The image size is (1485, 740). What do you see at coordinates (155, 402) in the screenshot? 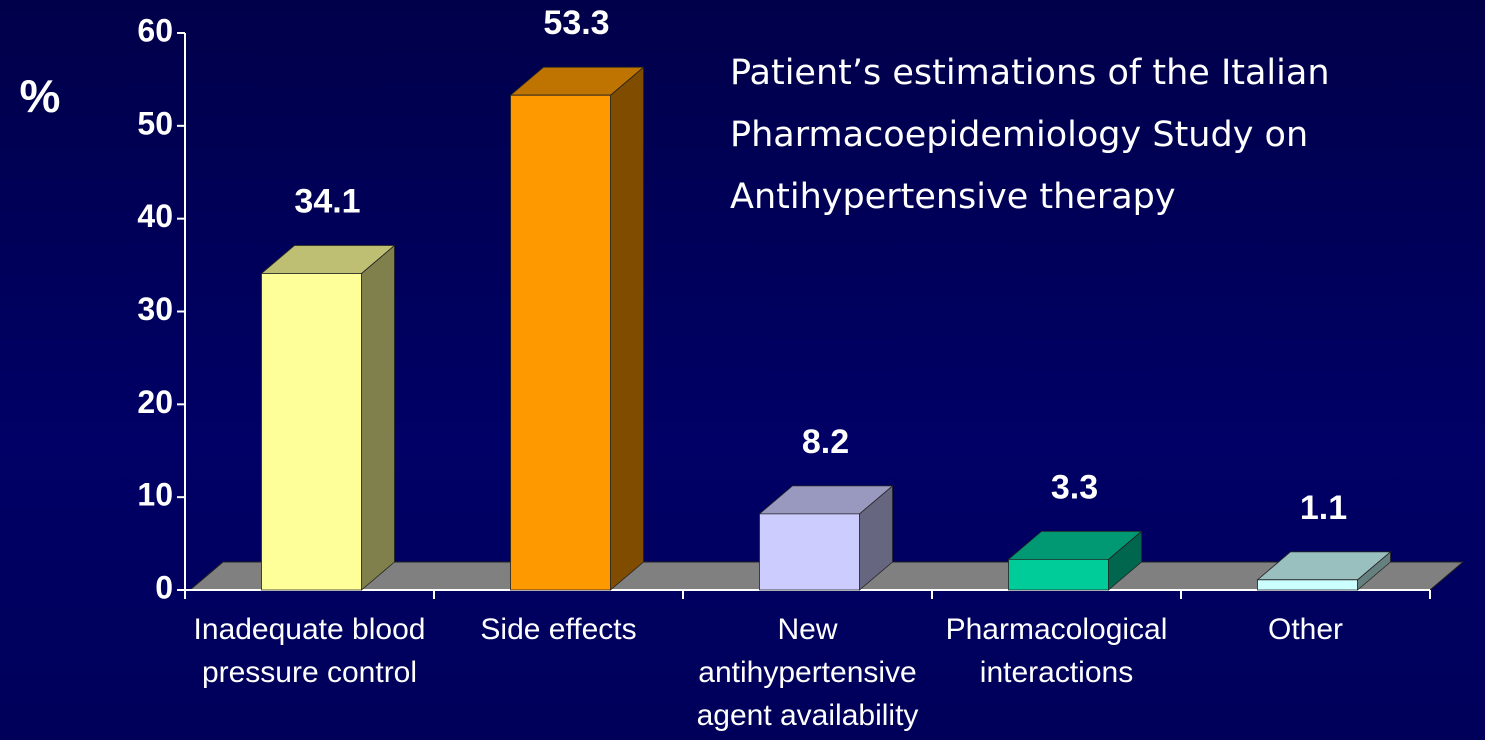
I see `y-tick-label: 20` at bounding box center [155, 402].